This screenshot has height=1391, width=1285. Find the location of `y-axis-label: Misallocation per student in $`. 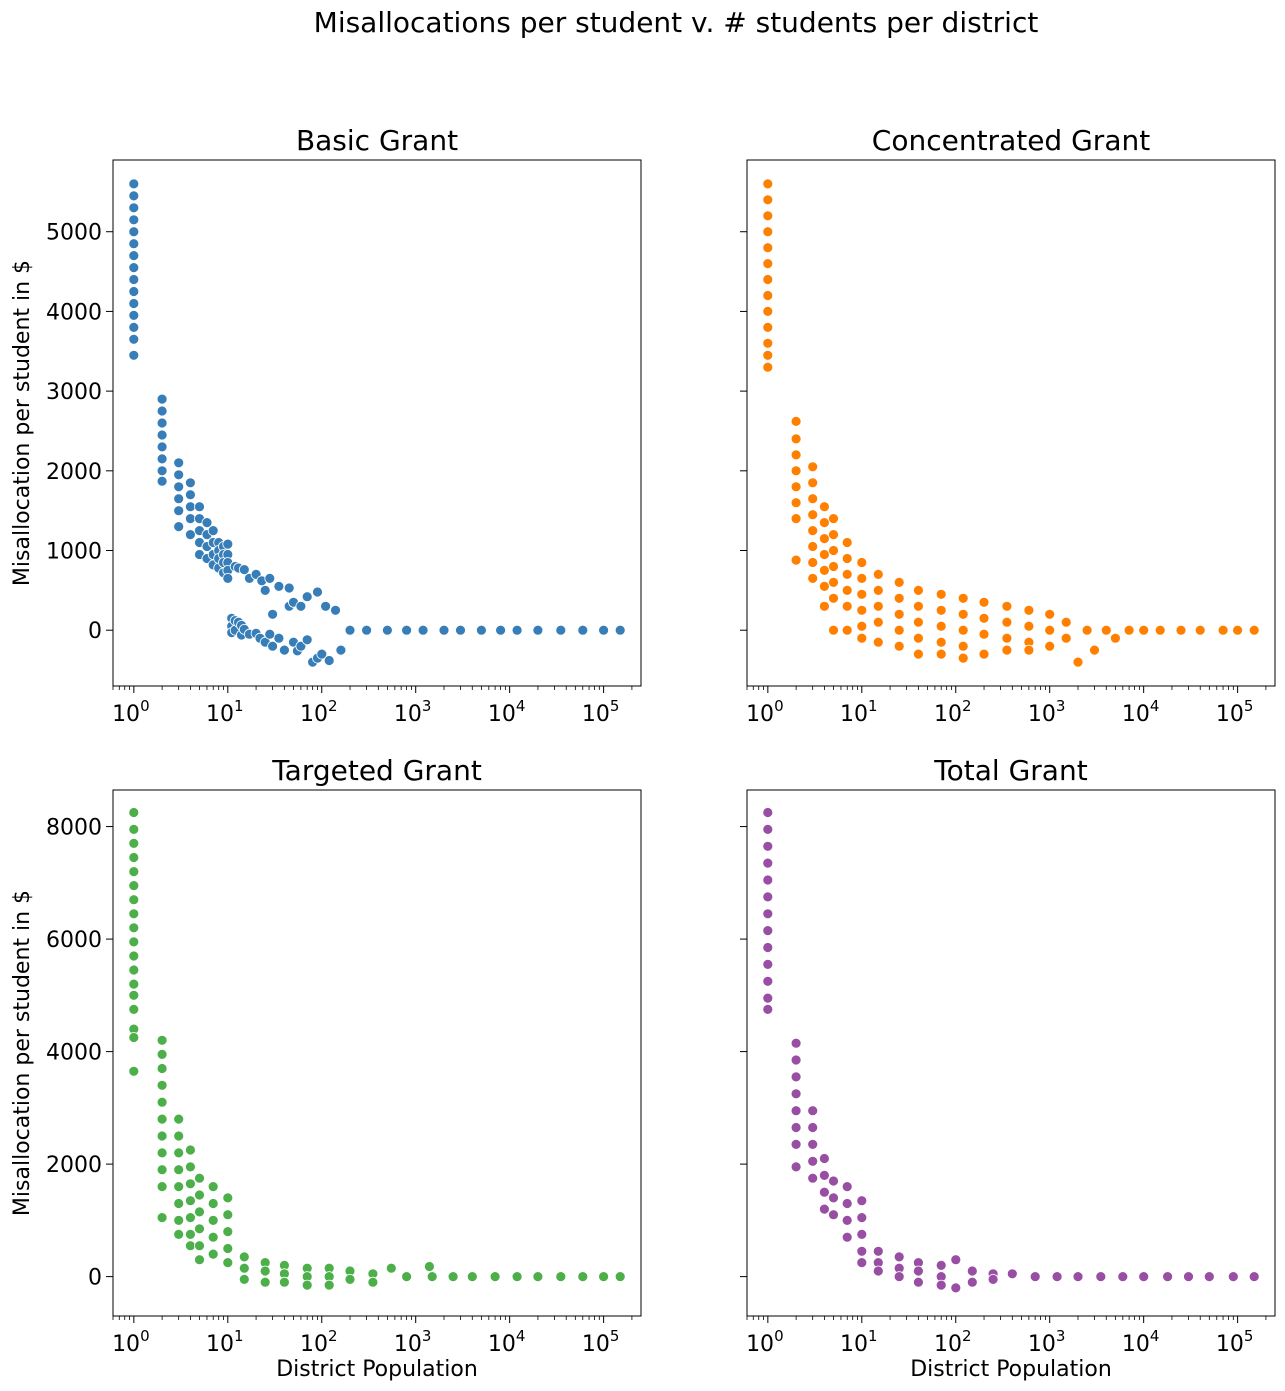

y-axis-label: Misallocation per student in $ is located at coordinates (22, 423).